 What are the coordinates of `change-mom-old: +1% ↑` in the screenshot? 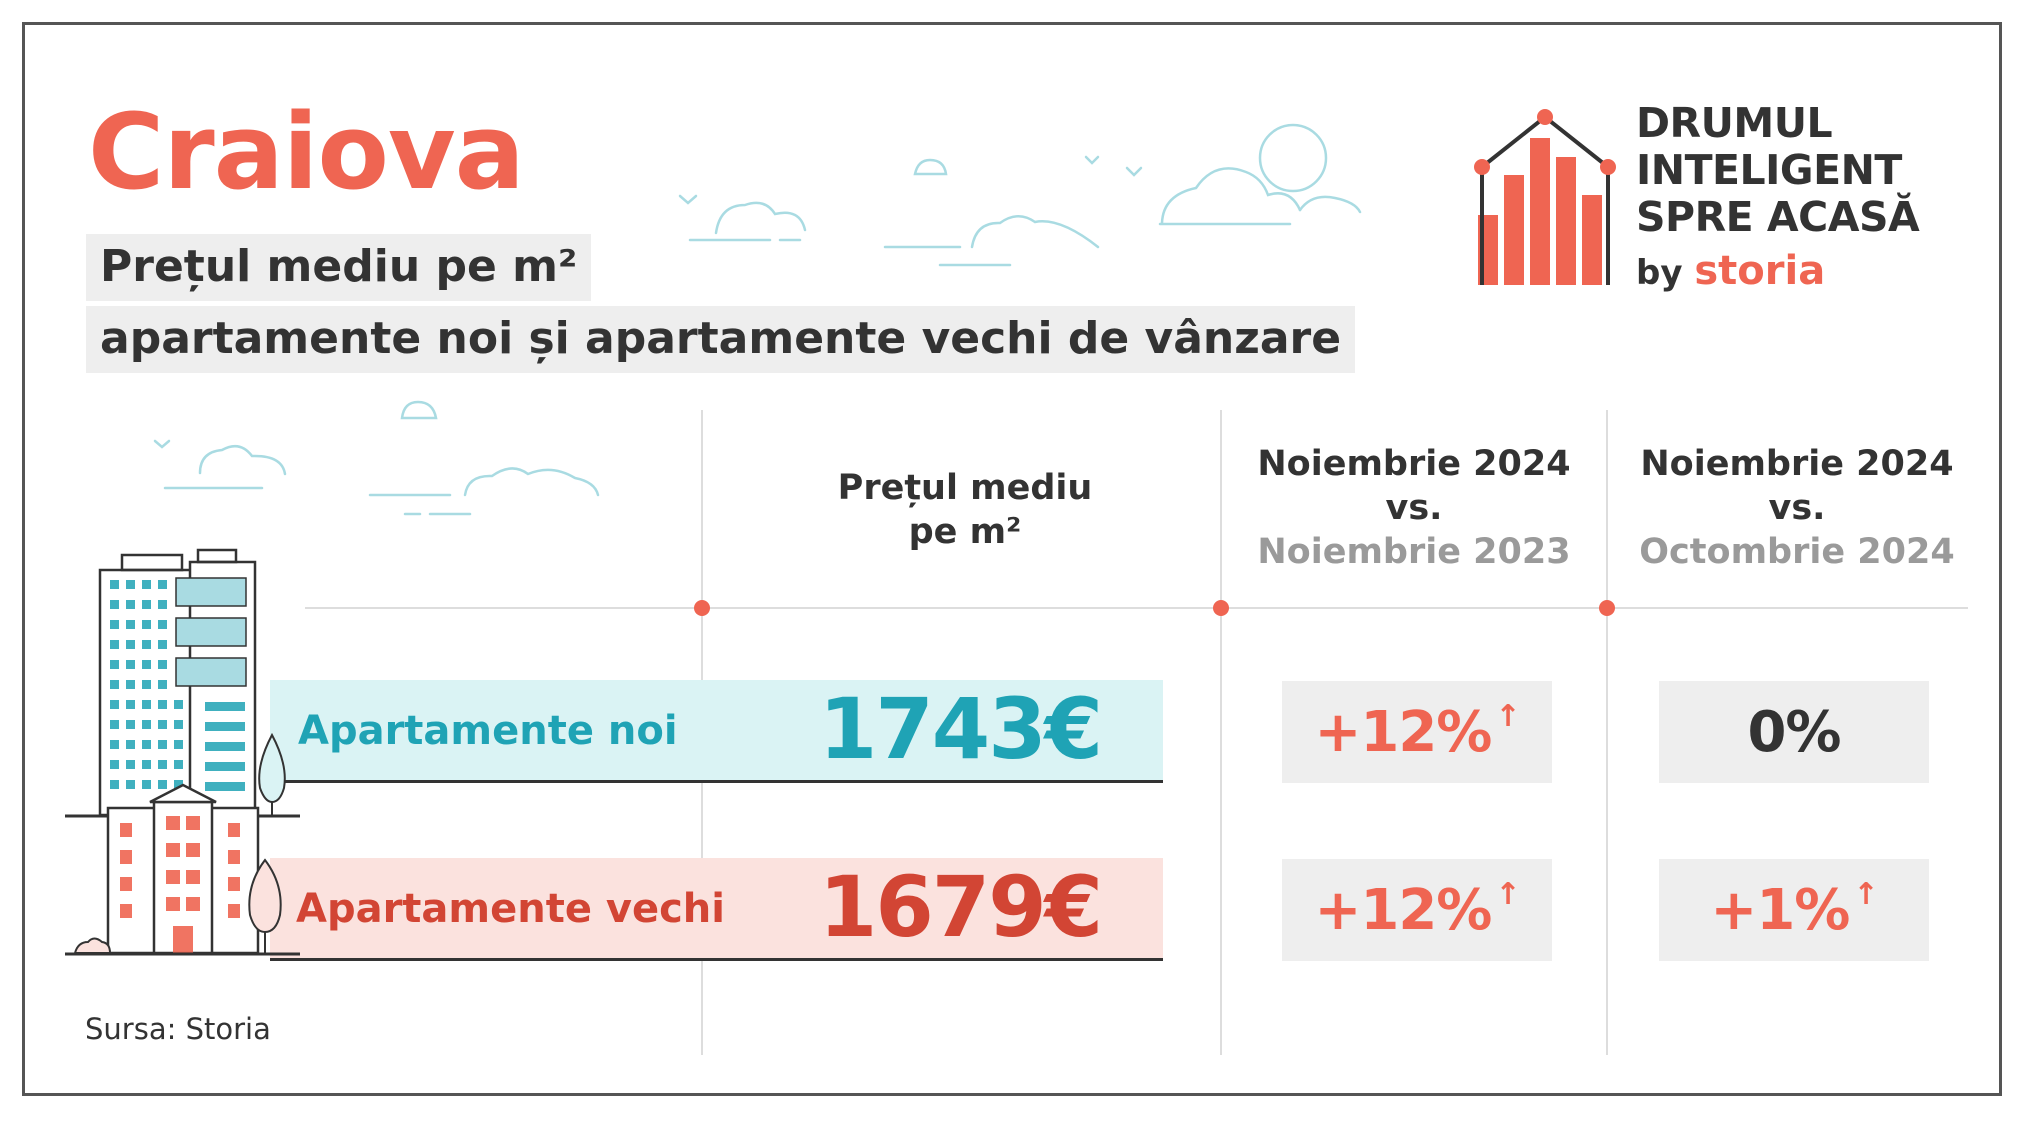 It's located at (1794, 910).